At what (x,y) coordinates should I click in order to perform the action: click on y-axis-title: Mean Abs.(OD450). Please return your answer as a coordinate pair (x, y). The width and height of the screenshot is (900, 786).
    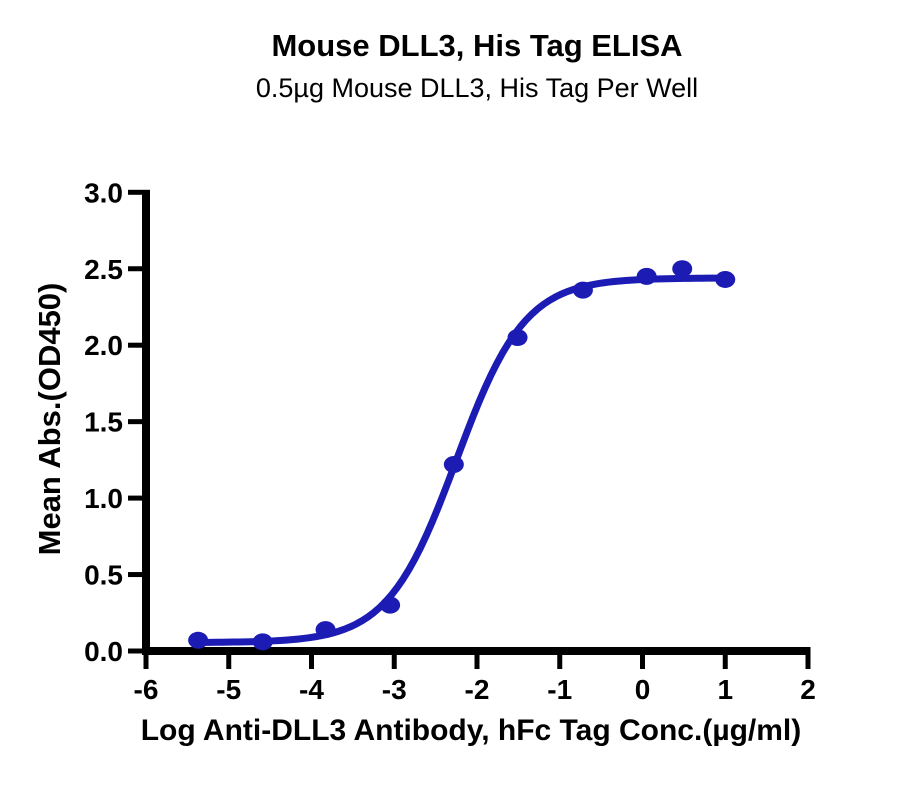
    Looking at the image, I should click on (49, 419).